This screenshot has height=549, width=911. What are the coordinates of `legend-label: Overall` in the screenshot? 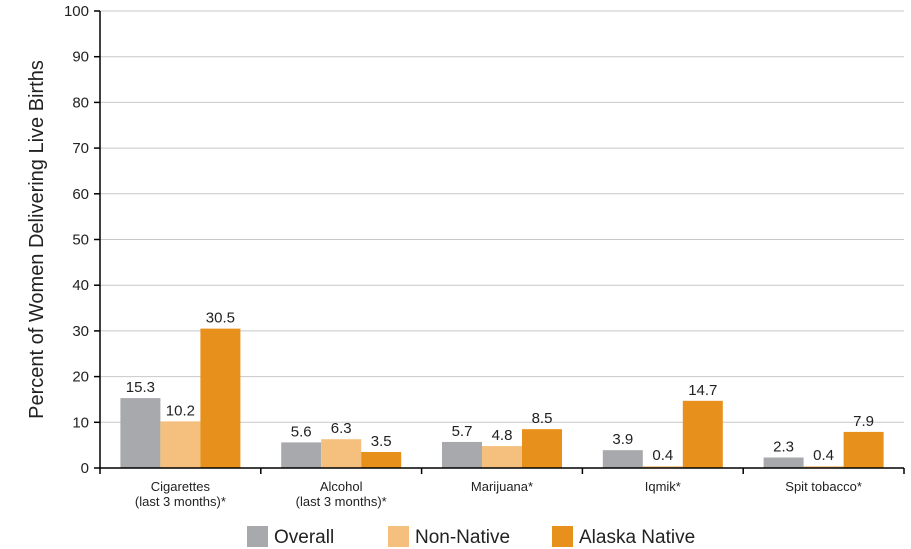 It's located at (304, 537).